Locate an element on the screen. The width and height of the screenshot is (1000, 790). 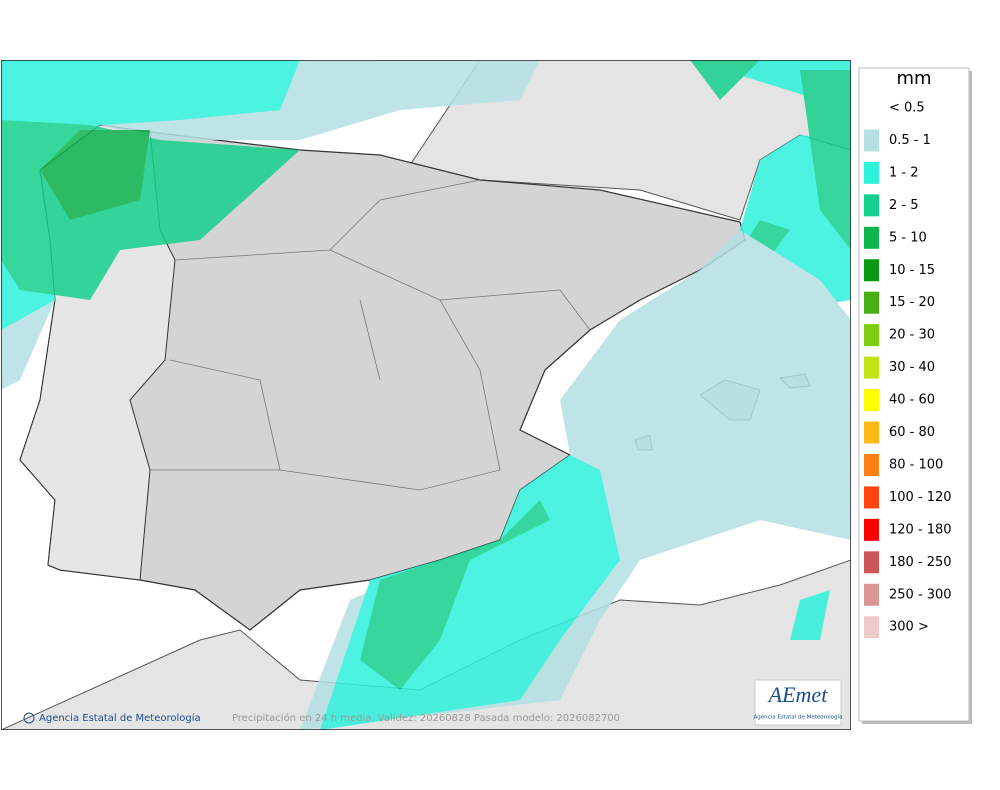
legend-label: 100 - 120 is located at coordinates (920, 497).